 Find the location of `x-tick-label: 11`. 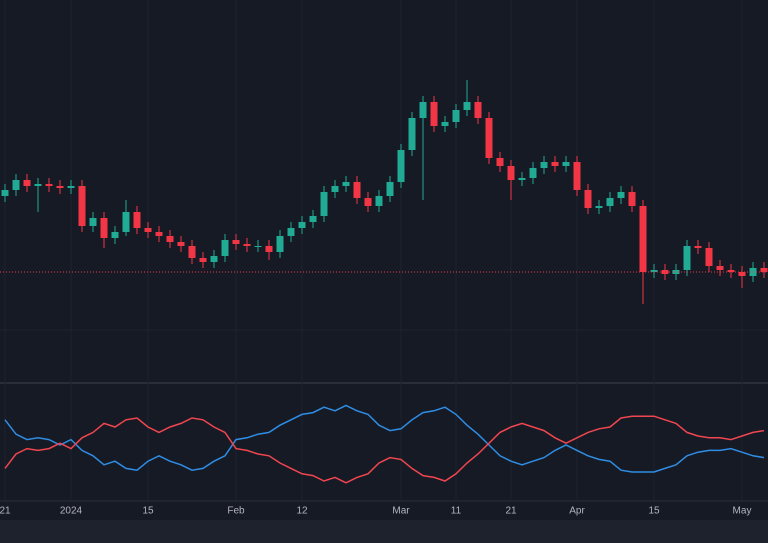

x-tick-label: 11 is located at coordinates (456, 511).